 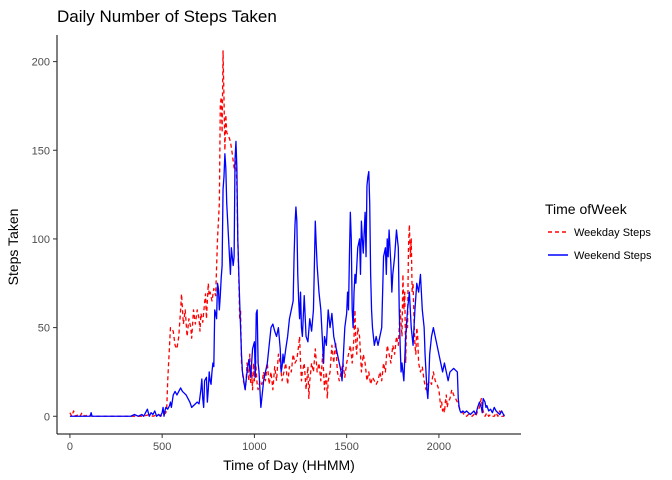 I want to click on y-axis-title: Steps Taken, so click(x=13, y=247).